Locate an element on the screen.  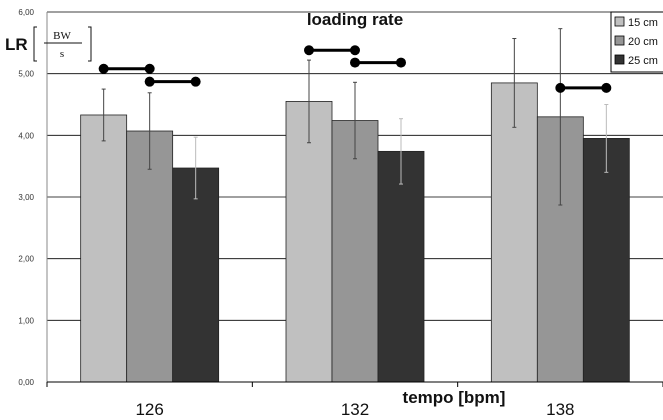
legend-label: 15 cm is located at coordinates (643, 23).